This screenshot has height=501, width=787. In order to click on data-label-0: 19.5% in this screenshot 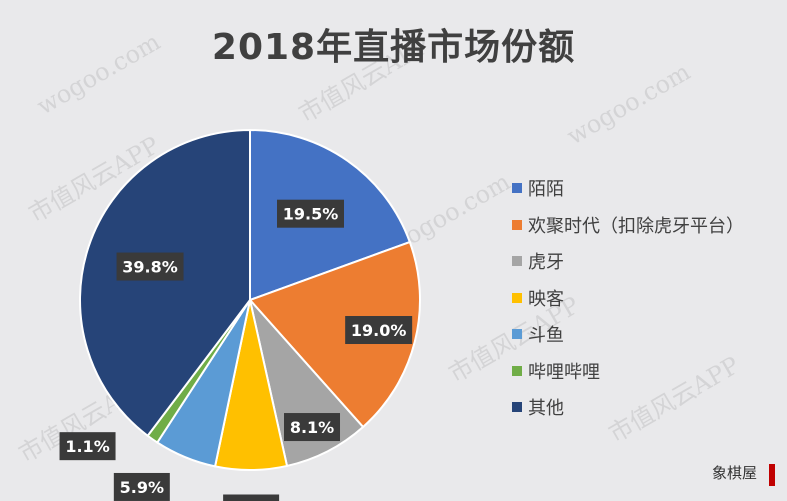, I will do `click(311, 213)`.